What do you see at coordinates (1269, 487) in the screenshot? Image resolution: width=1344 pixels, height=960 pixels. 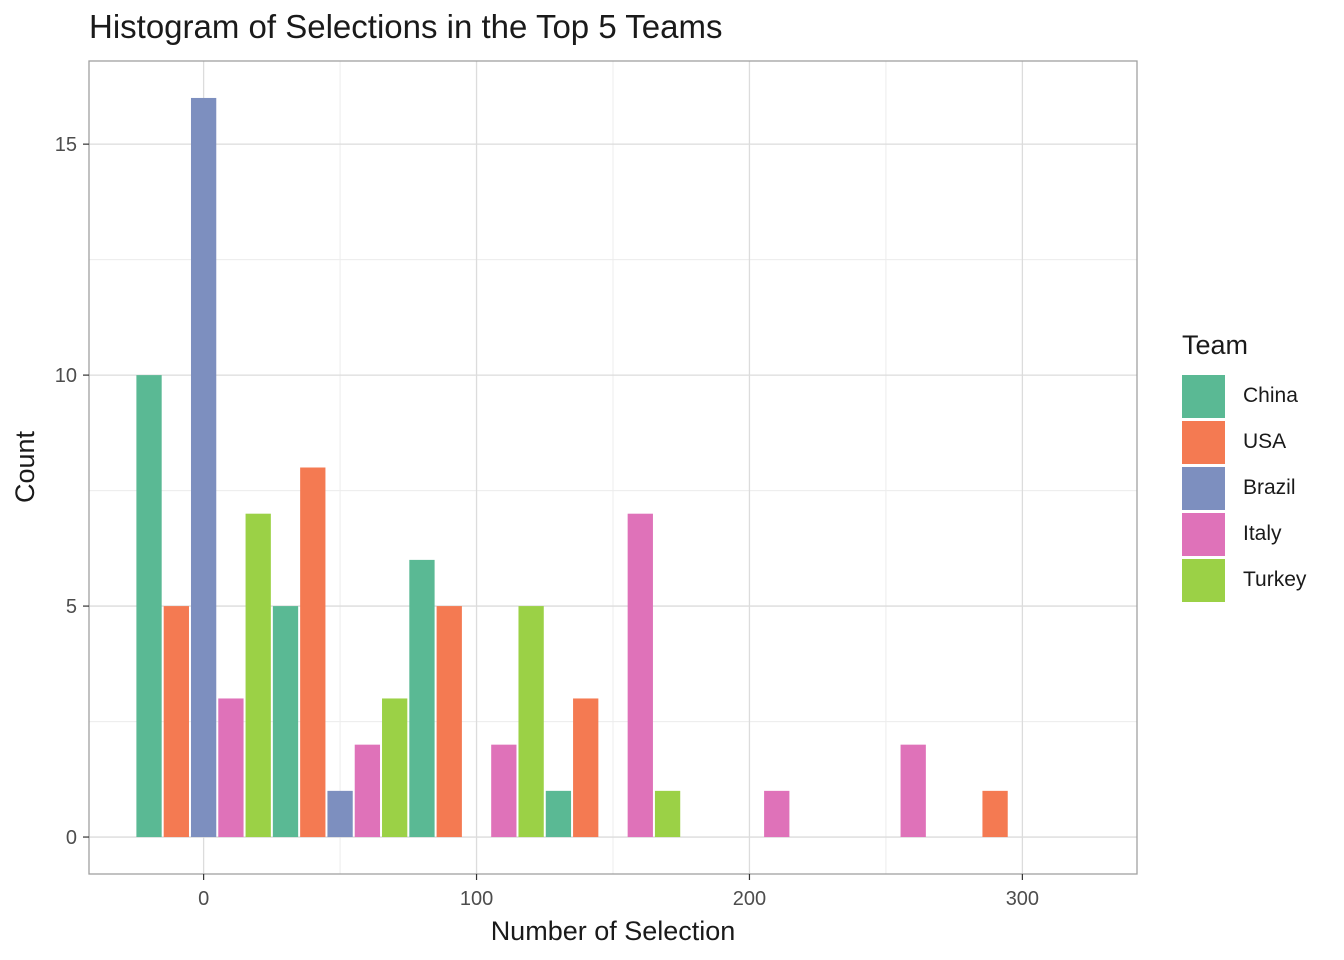 I see `legend-label: Brazil` at bounding box center [1269, 487].